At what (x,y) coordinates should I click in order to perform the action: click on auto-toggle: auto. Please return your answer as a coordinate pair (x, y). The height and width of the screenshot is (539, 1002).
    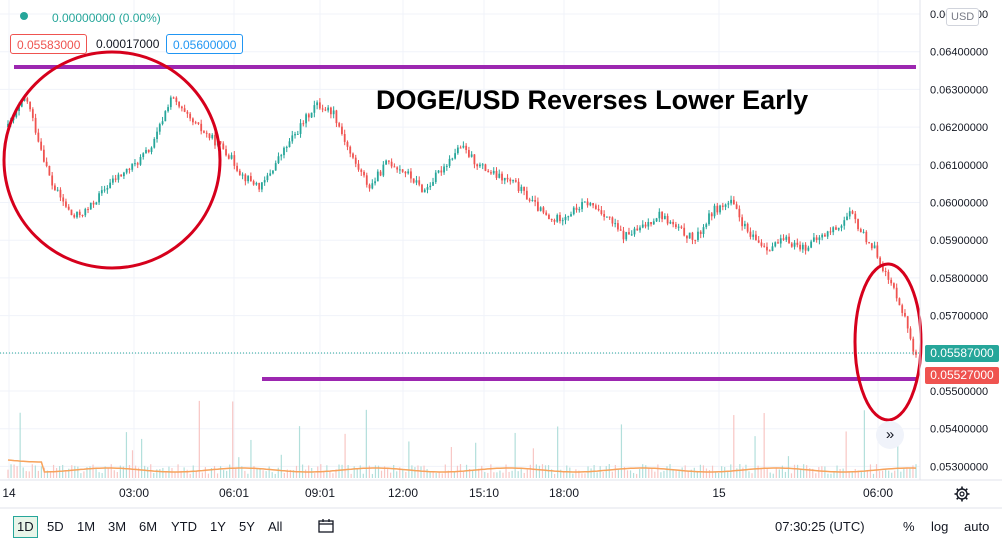
    Looking at the image, I should click on (977, 526).